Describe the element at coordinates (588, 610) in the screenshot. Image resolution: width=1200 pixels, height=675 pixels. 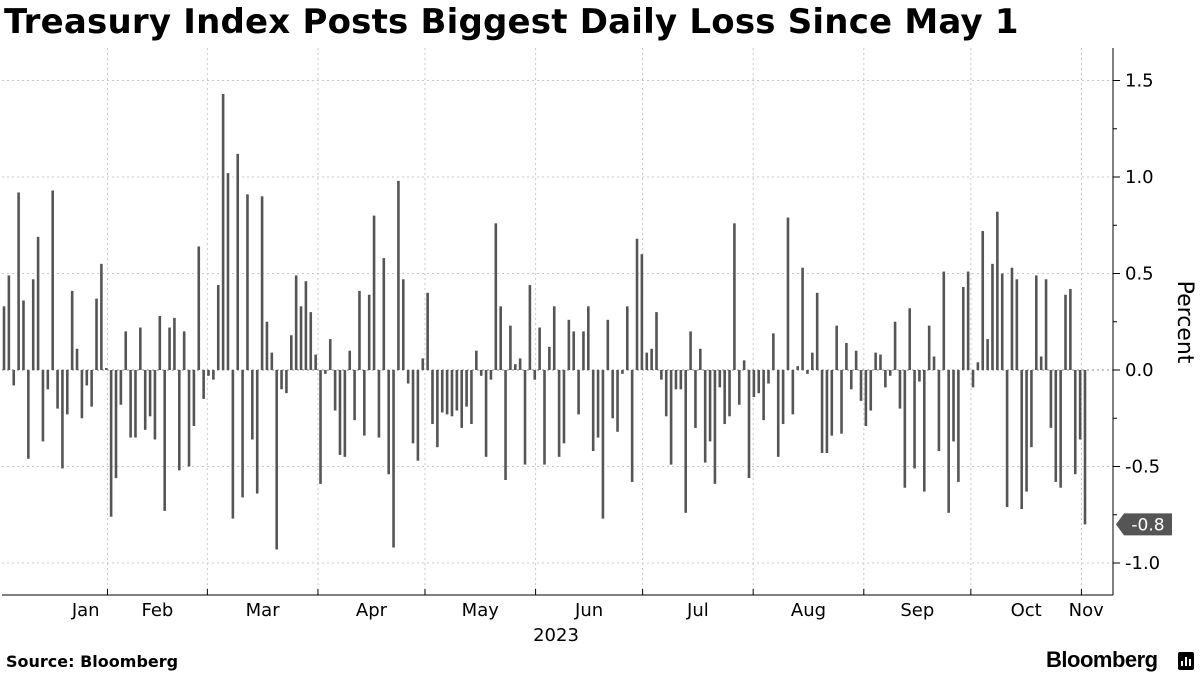
I see `x-tick-label: Jun` at that location.